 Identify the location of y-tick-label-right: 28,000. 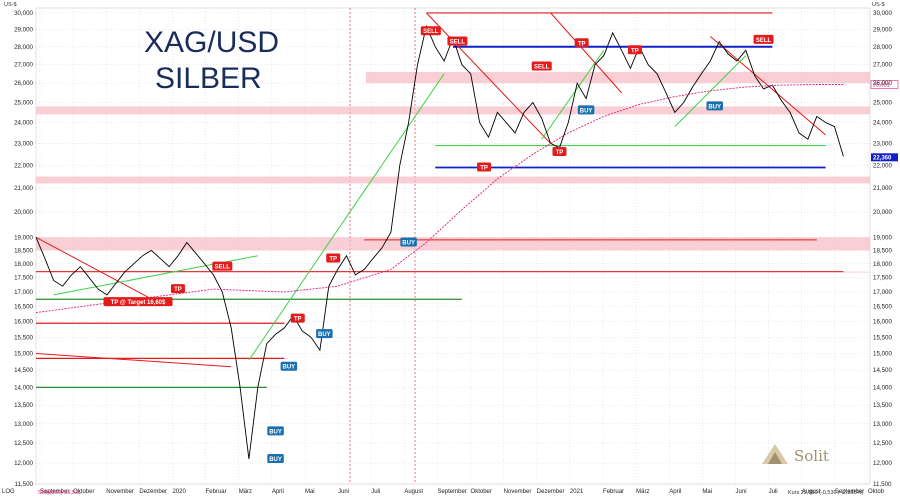
(882, 47).